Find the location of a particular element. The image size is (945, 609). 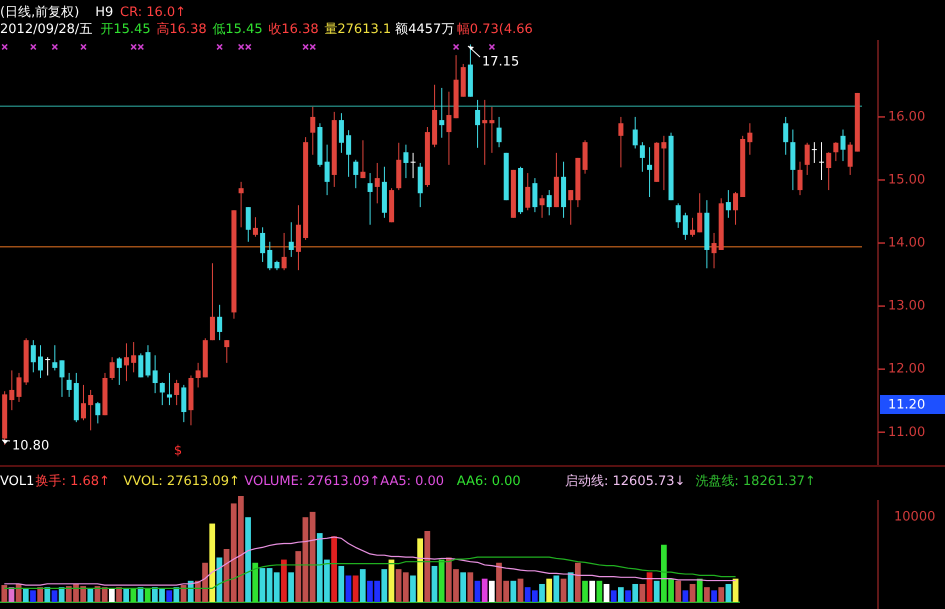

text: 高16.38 is located at coordinates (181, 29).